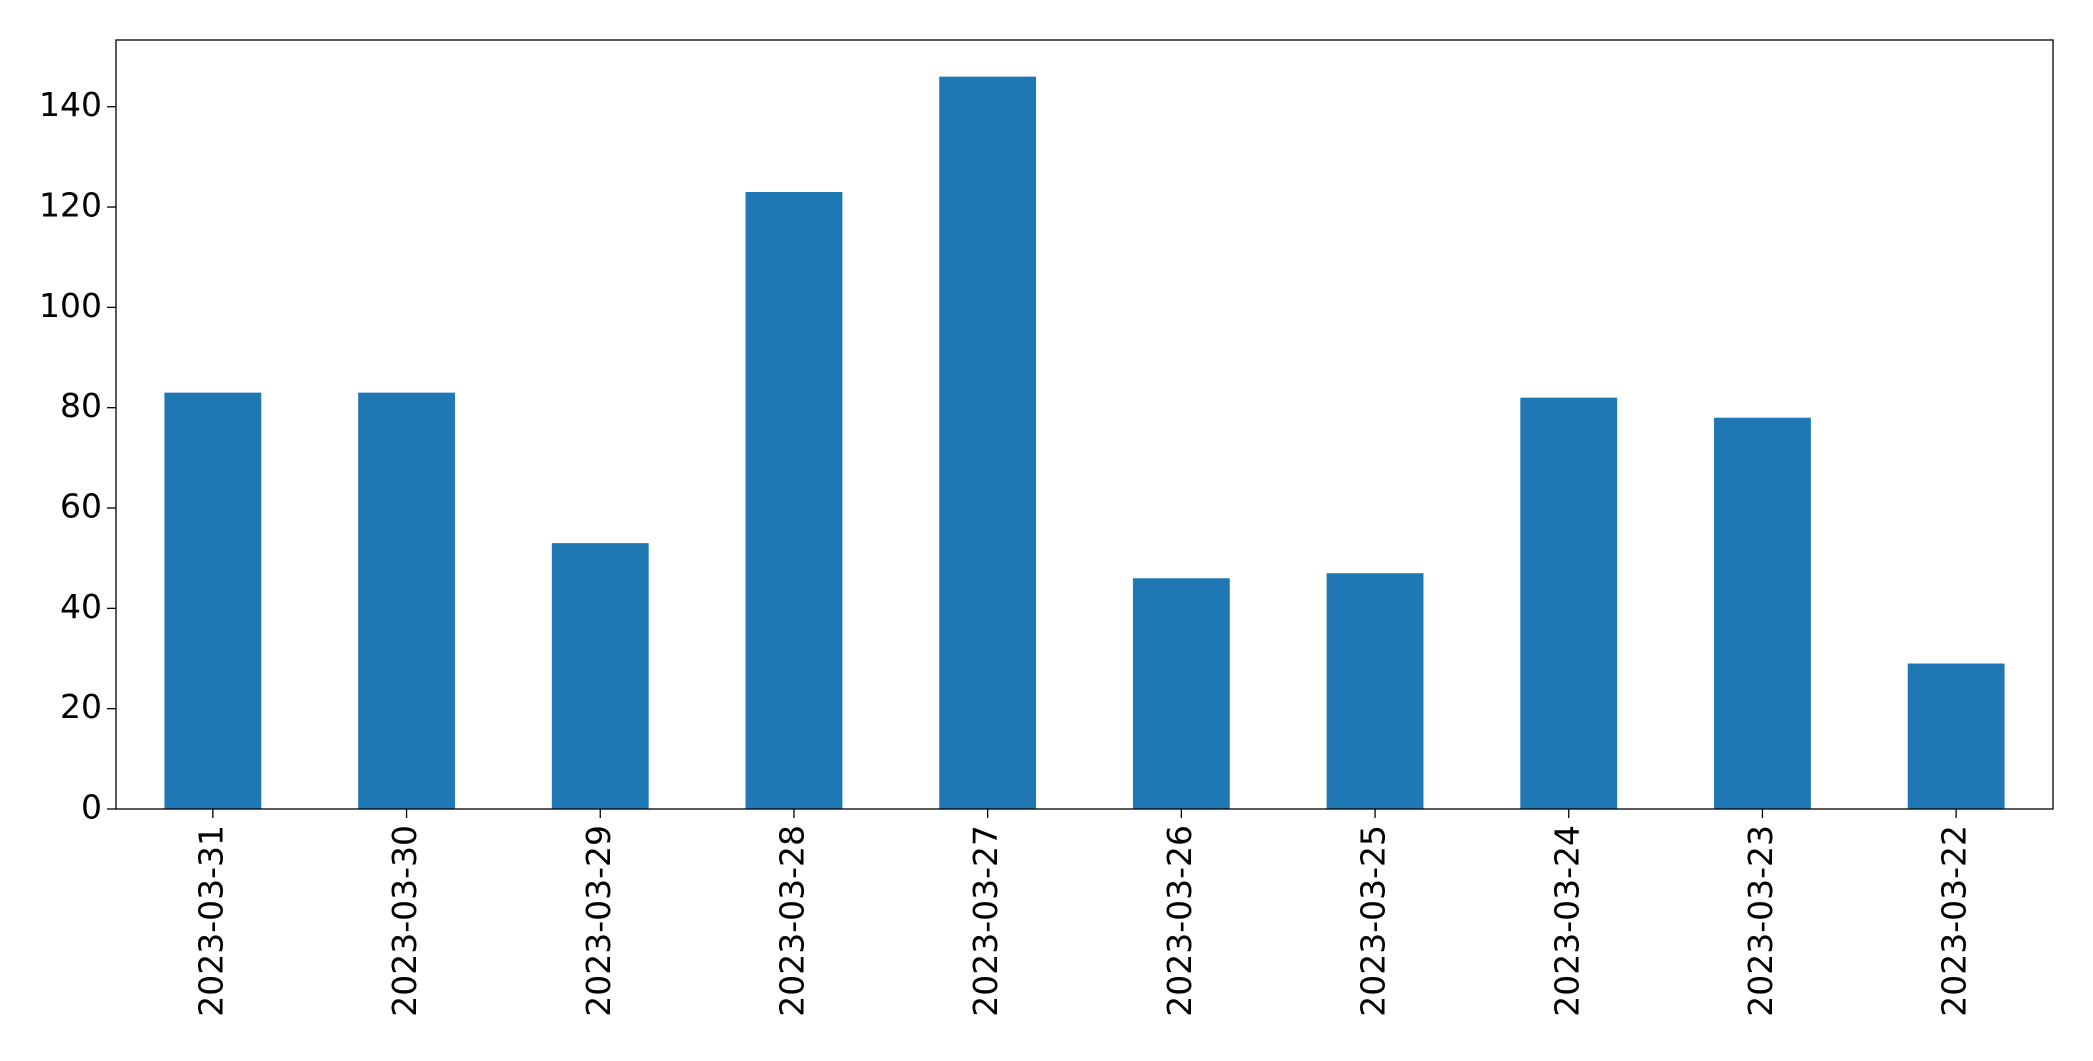  I want to click on x-tick-label: 2023-03-26, so click(1179, 921).